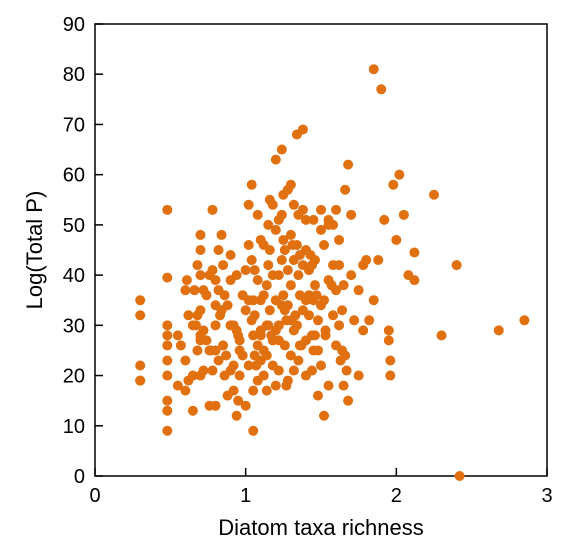  Describe the element at coordinates (74, 25) in the screenshot. I see `y-tick-label: 90` at that location.